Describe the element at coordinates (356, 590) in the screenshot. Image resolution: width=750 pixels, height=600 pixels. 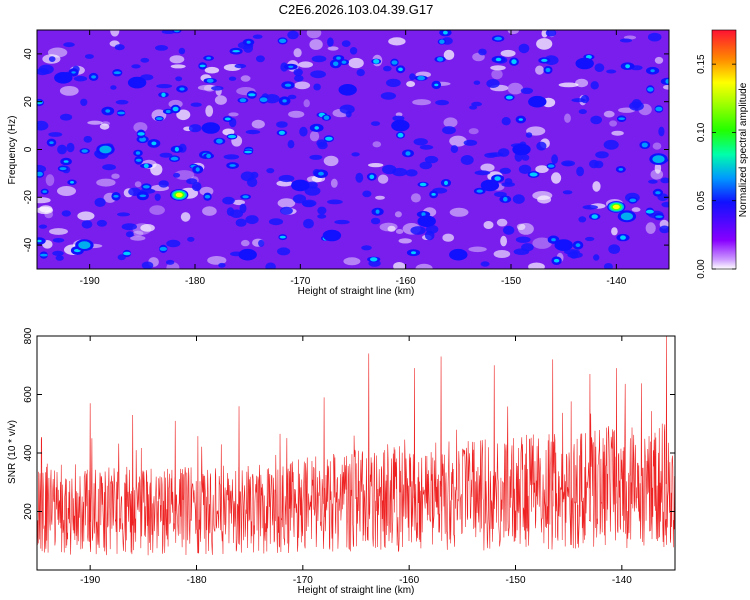
I see `snr-x-label: Height of straight line (km)` at that location.